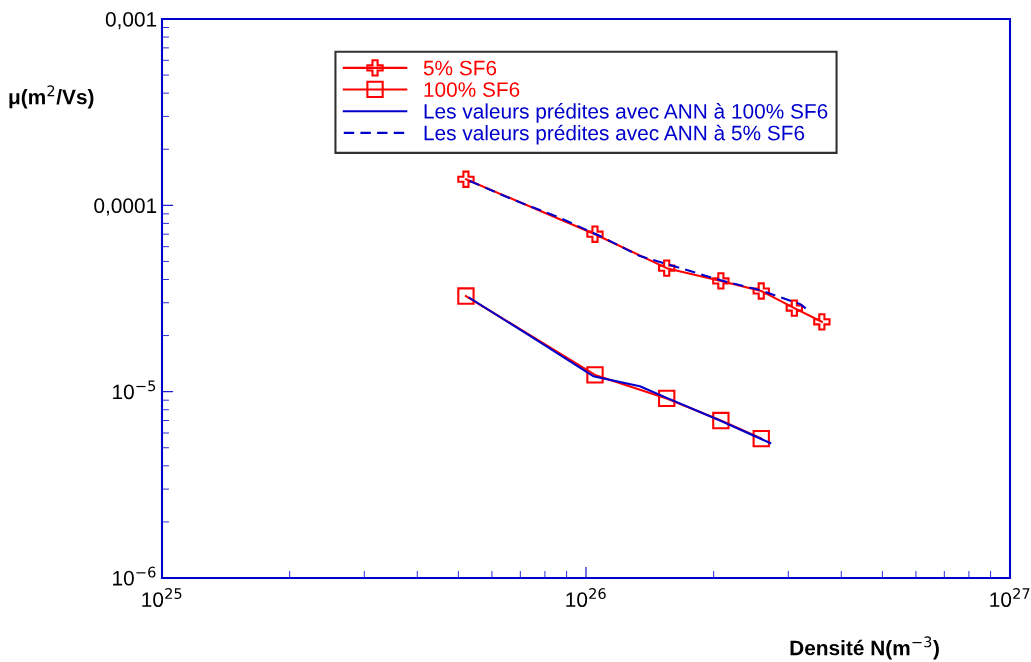  I want to click on legend-label: Les valeurs prédites avec ANN à 100% SF6, so click(626, 113).